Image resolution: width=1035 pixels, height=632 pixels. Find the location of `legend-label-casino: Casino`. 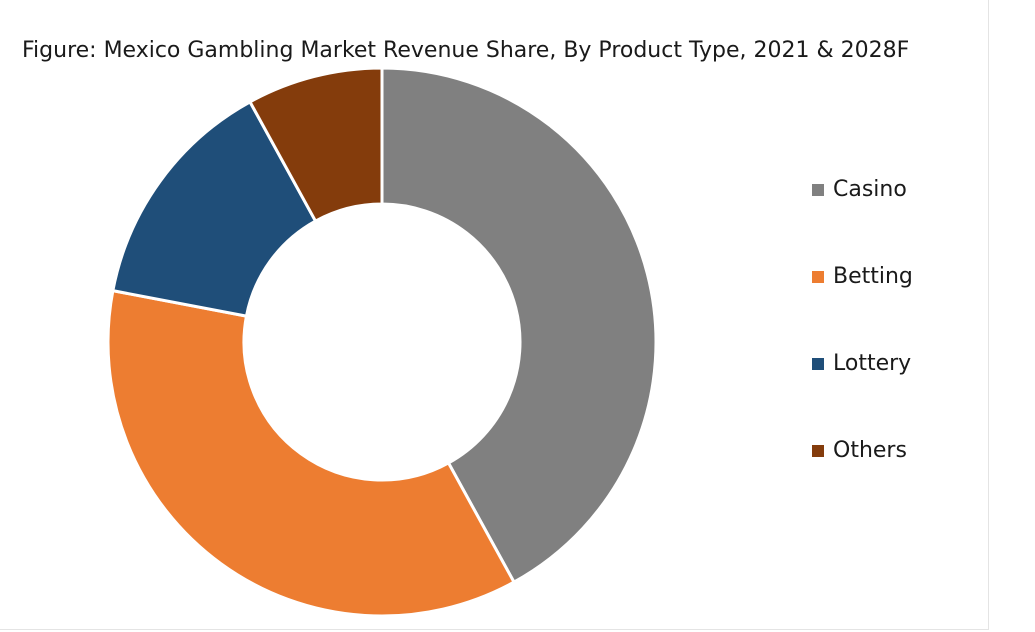

legend-label-casino: Casino is located at coordinates (870, 189).